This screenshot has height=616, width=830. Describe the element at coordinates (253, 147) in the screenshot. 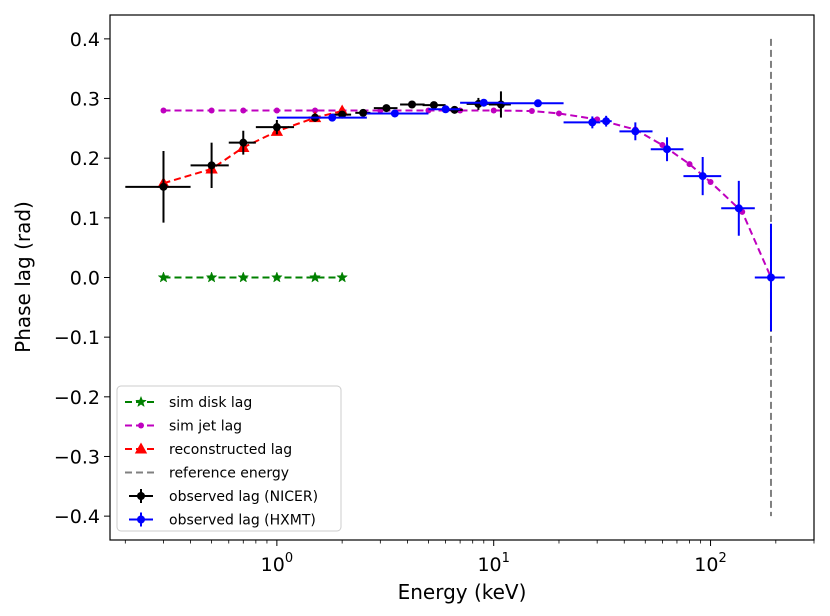

I see `reconstructed-lag-line` at that location.